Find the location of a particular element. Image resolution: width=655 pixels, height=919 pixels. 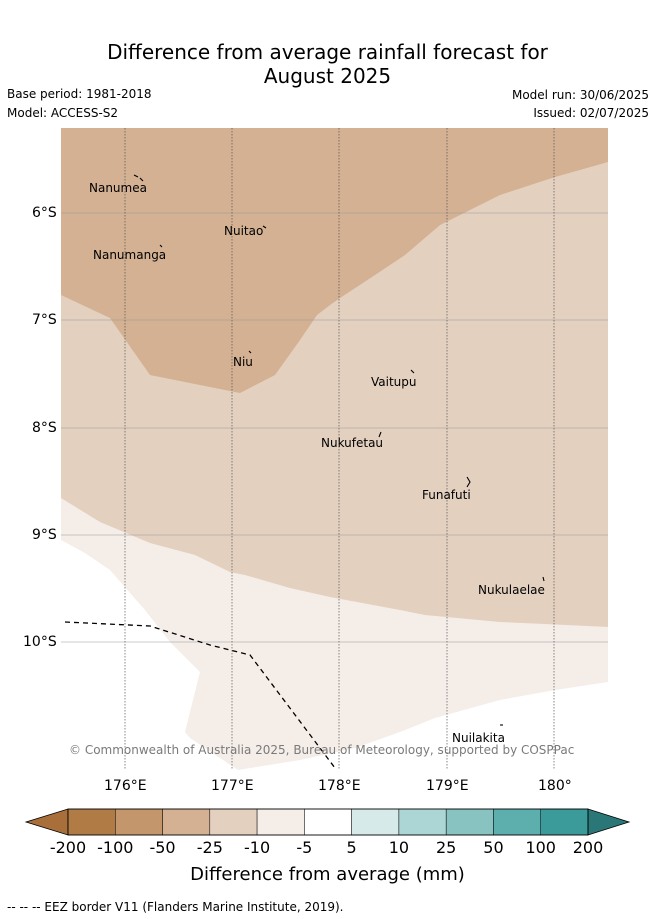

model-name: Model: ACCESS-S2 is located at coordinates (63, 113).